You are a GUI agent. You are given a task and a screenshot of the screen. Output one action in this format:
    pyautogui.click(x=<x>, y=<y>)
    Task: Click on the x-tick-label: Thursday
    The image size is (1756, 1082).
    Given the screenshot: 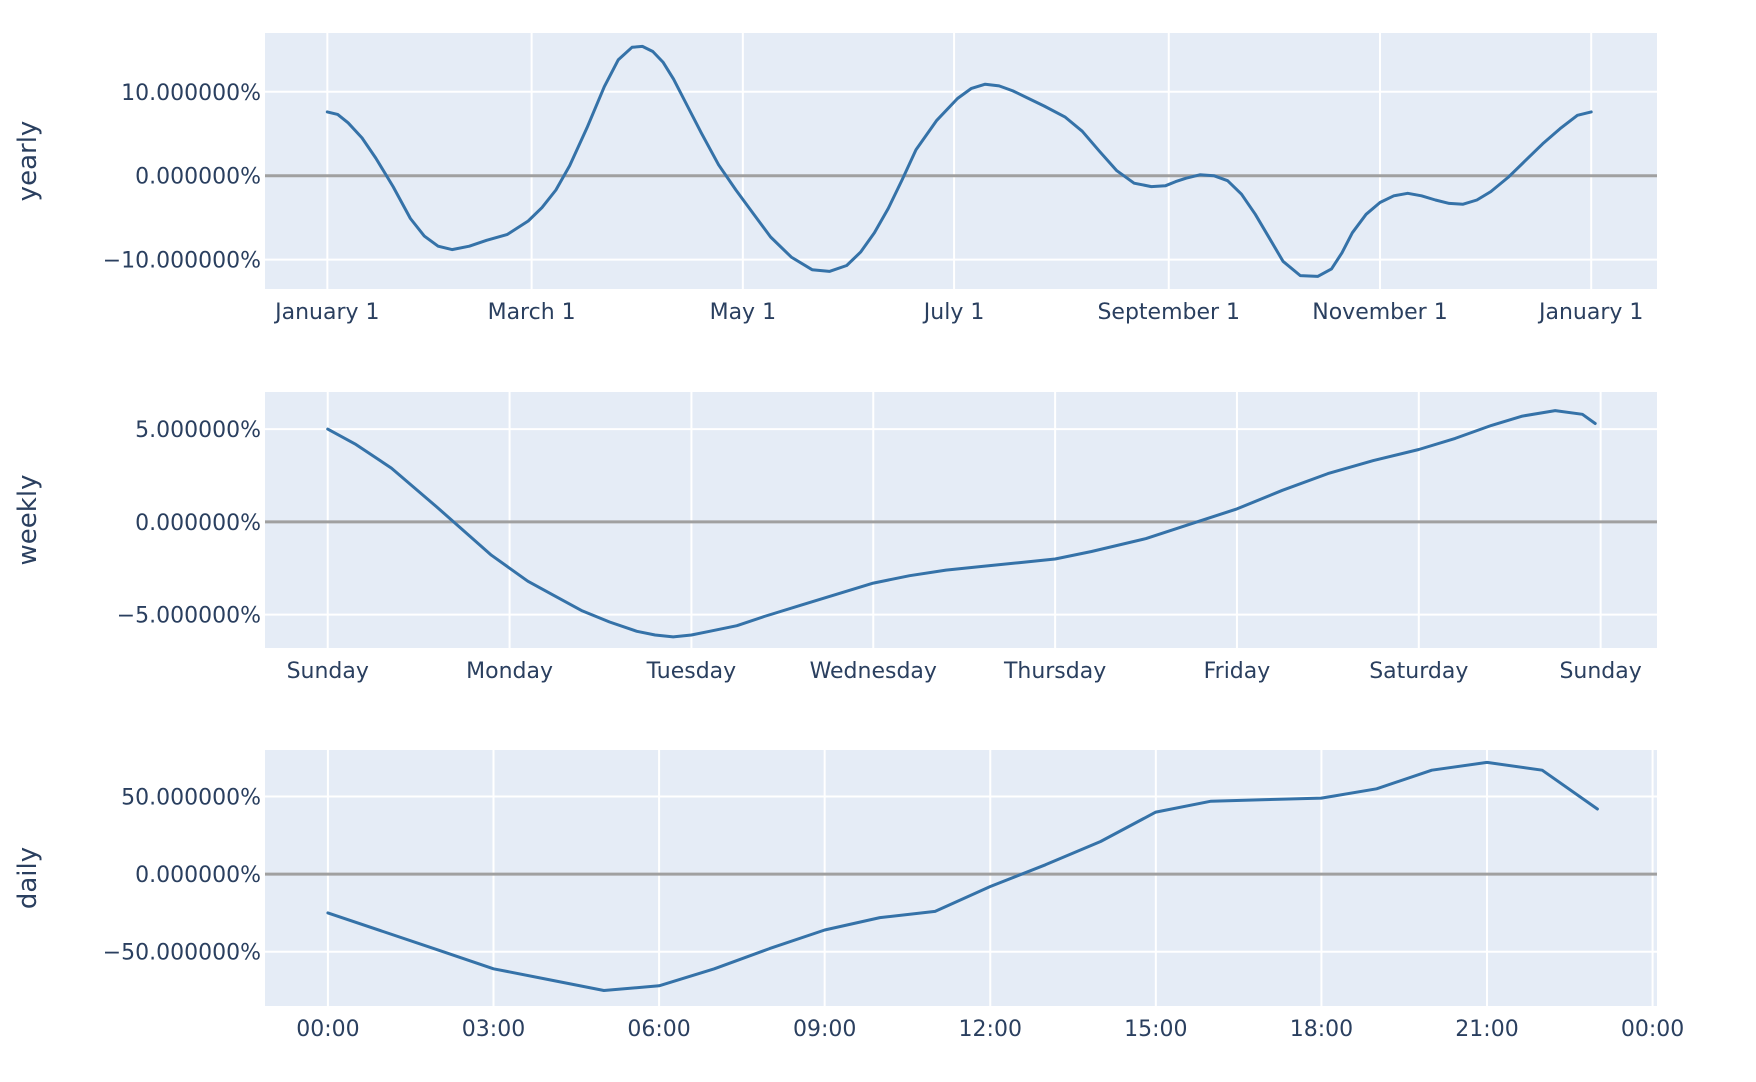 What is the action you would take?
    pyautogui.click(x=1054, y=671)
    